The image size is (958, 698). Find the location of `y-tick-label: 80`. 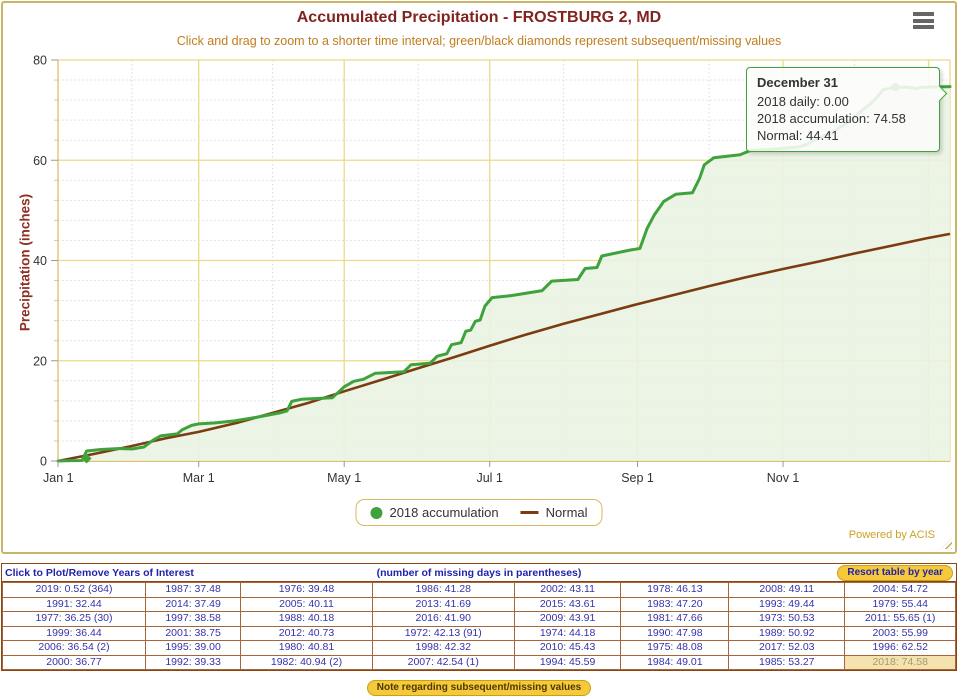

y-tick-label: 80 is located at coordinates (40, 61).